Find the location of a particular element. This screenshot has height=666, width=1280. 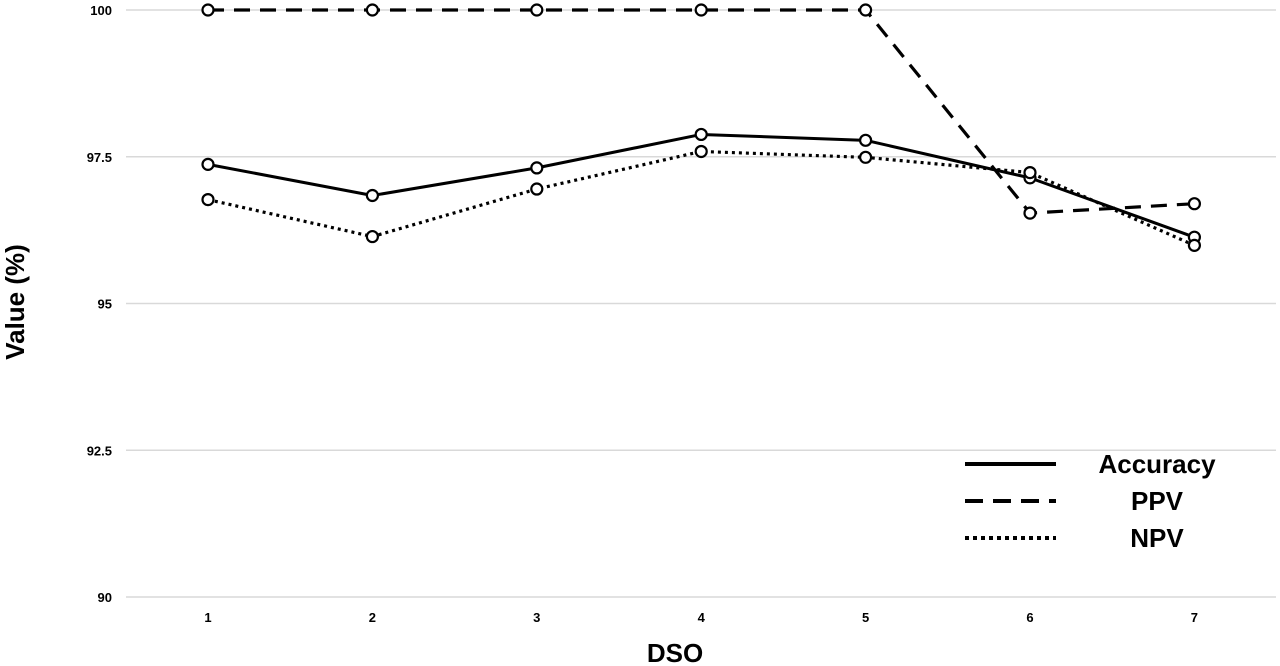

y-axis-ticks: 90 92.5 95 97.5 100 is located at coordinates (99, 304).